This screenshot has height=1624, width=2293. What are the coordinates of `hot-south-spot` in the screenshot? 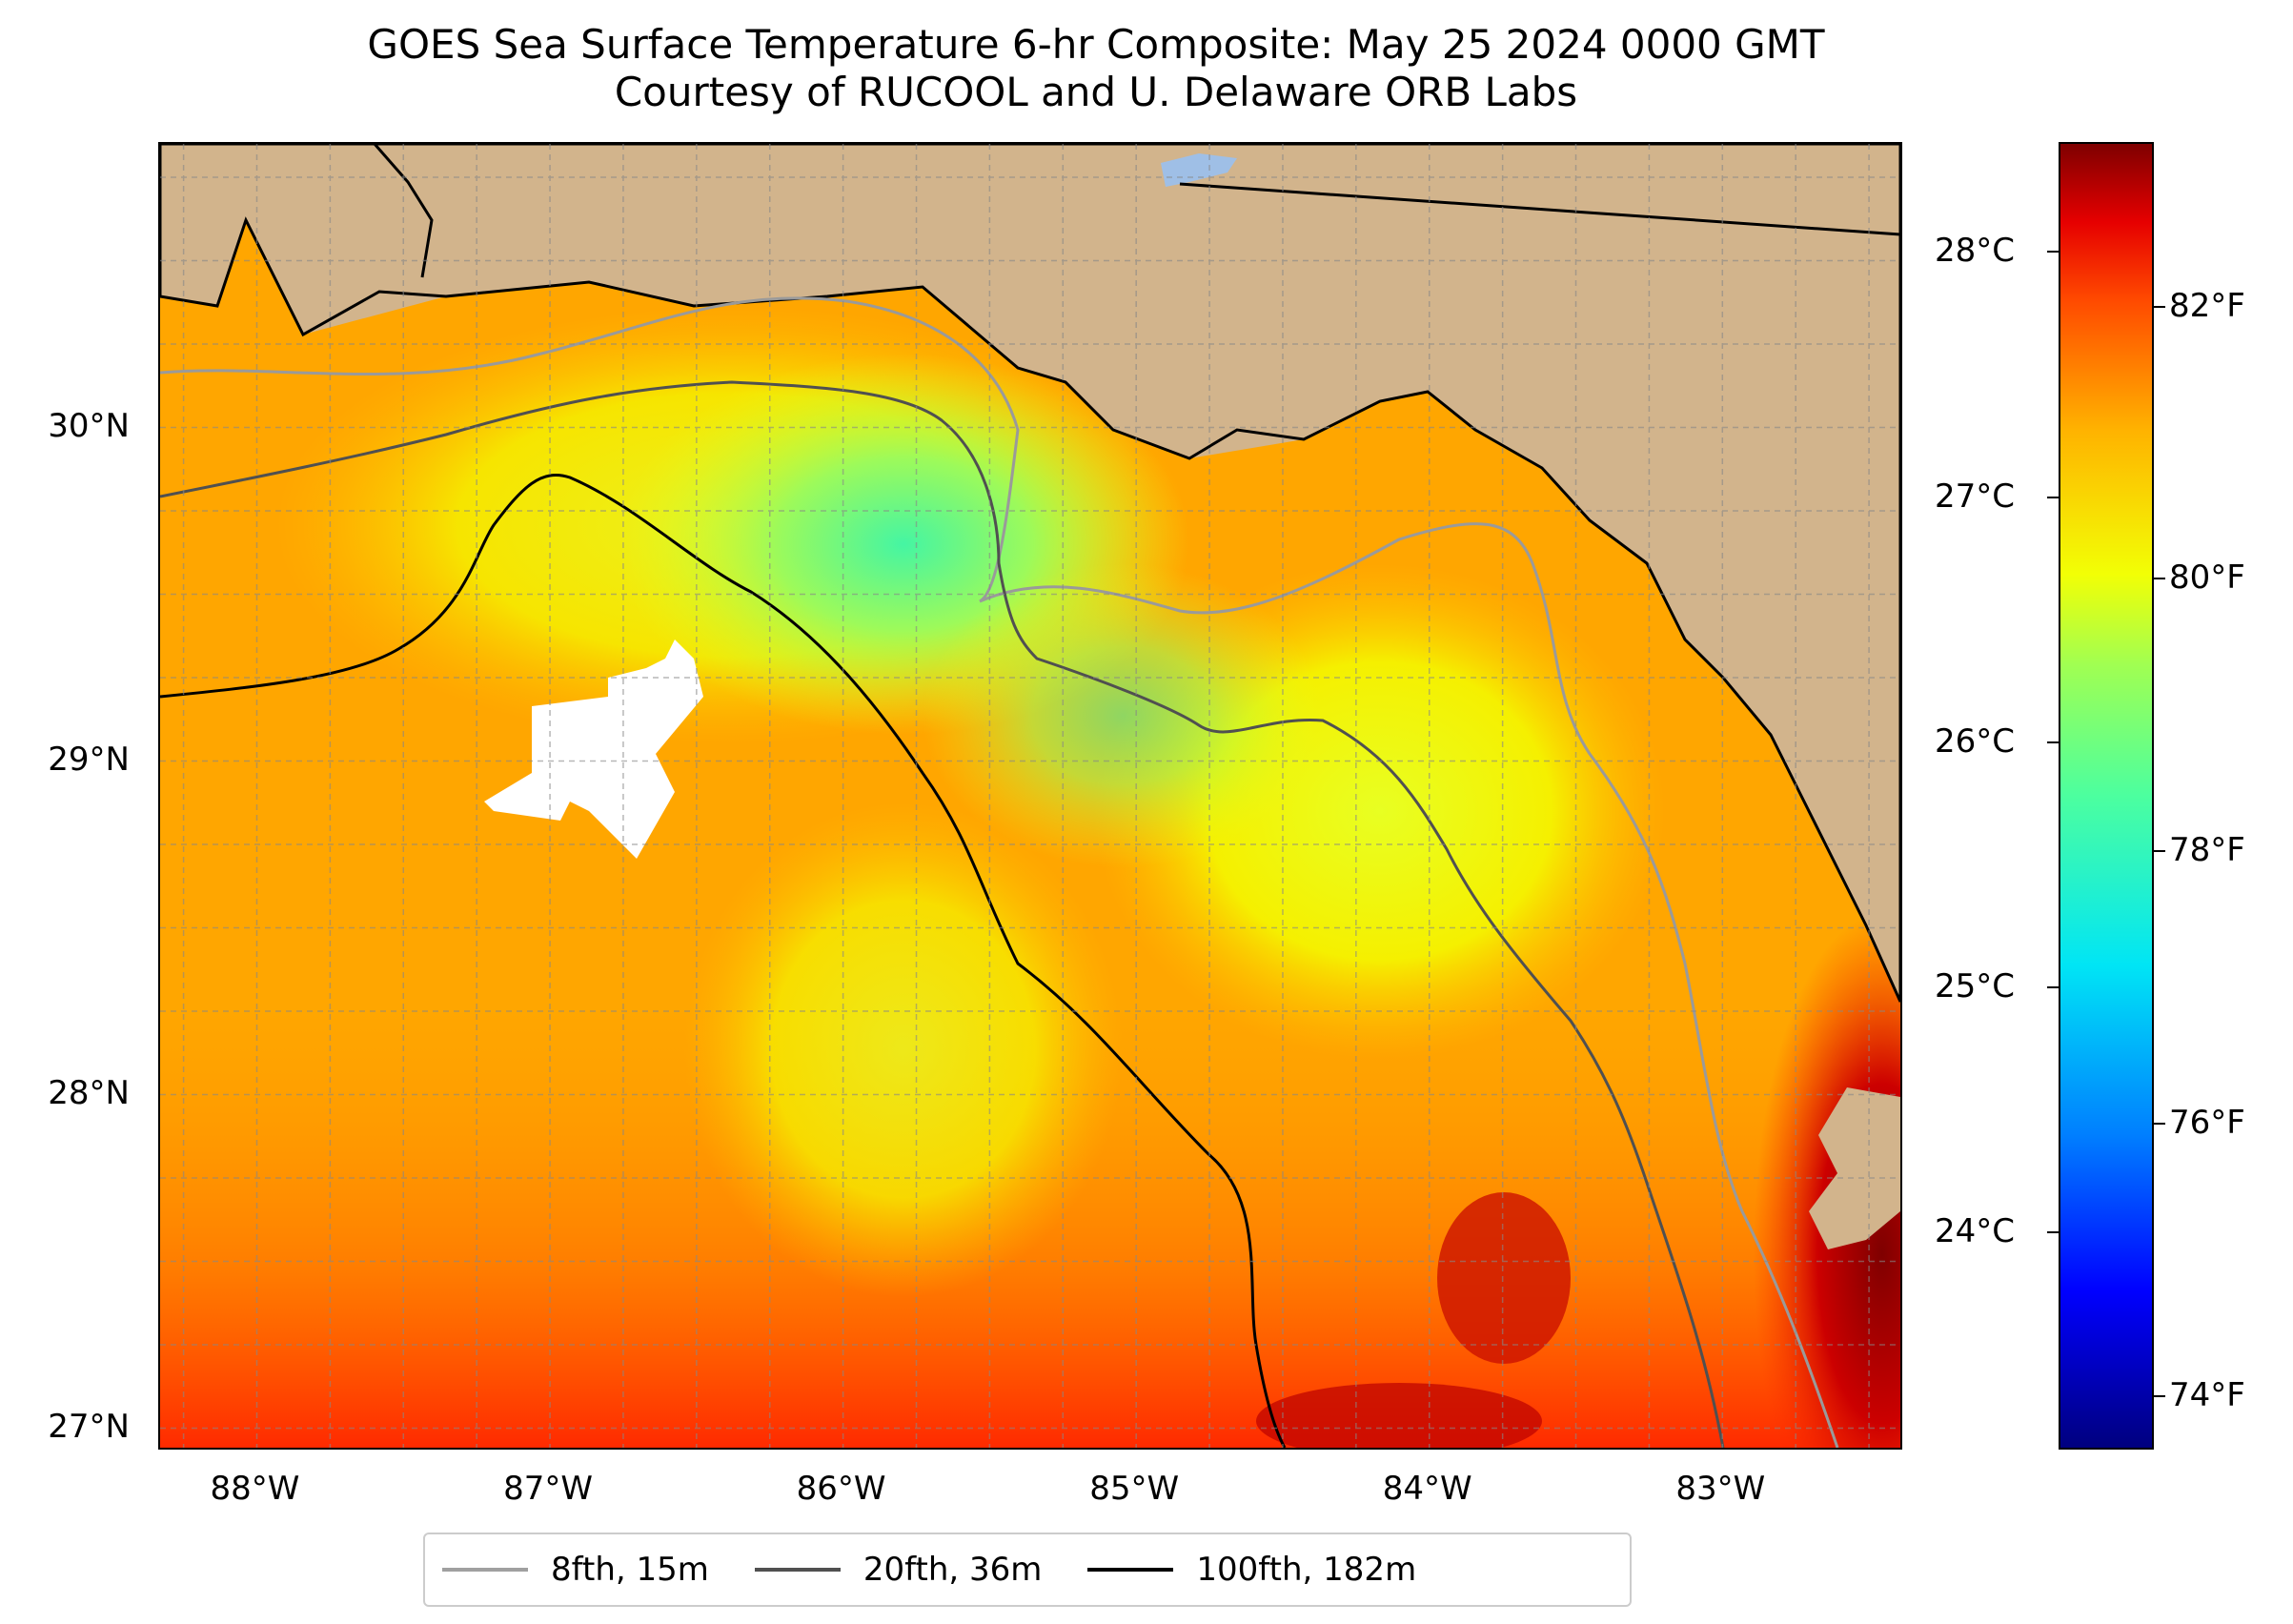 It's located at (1399, 1415).